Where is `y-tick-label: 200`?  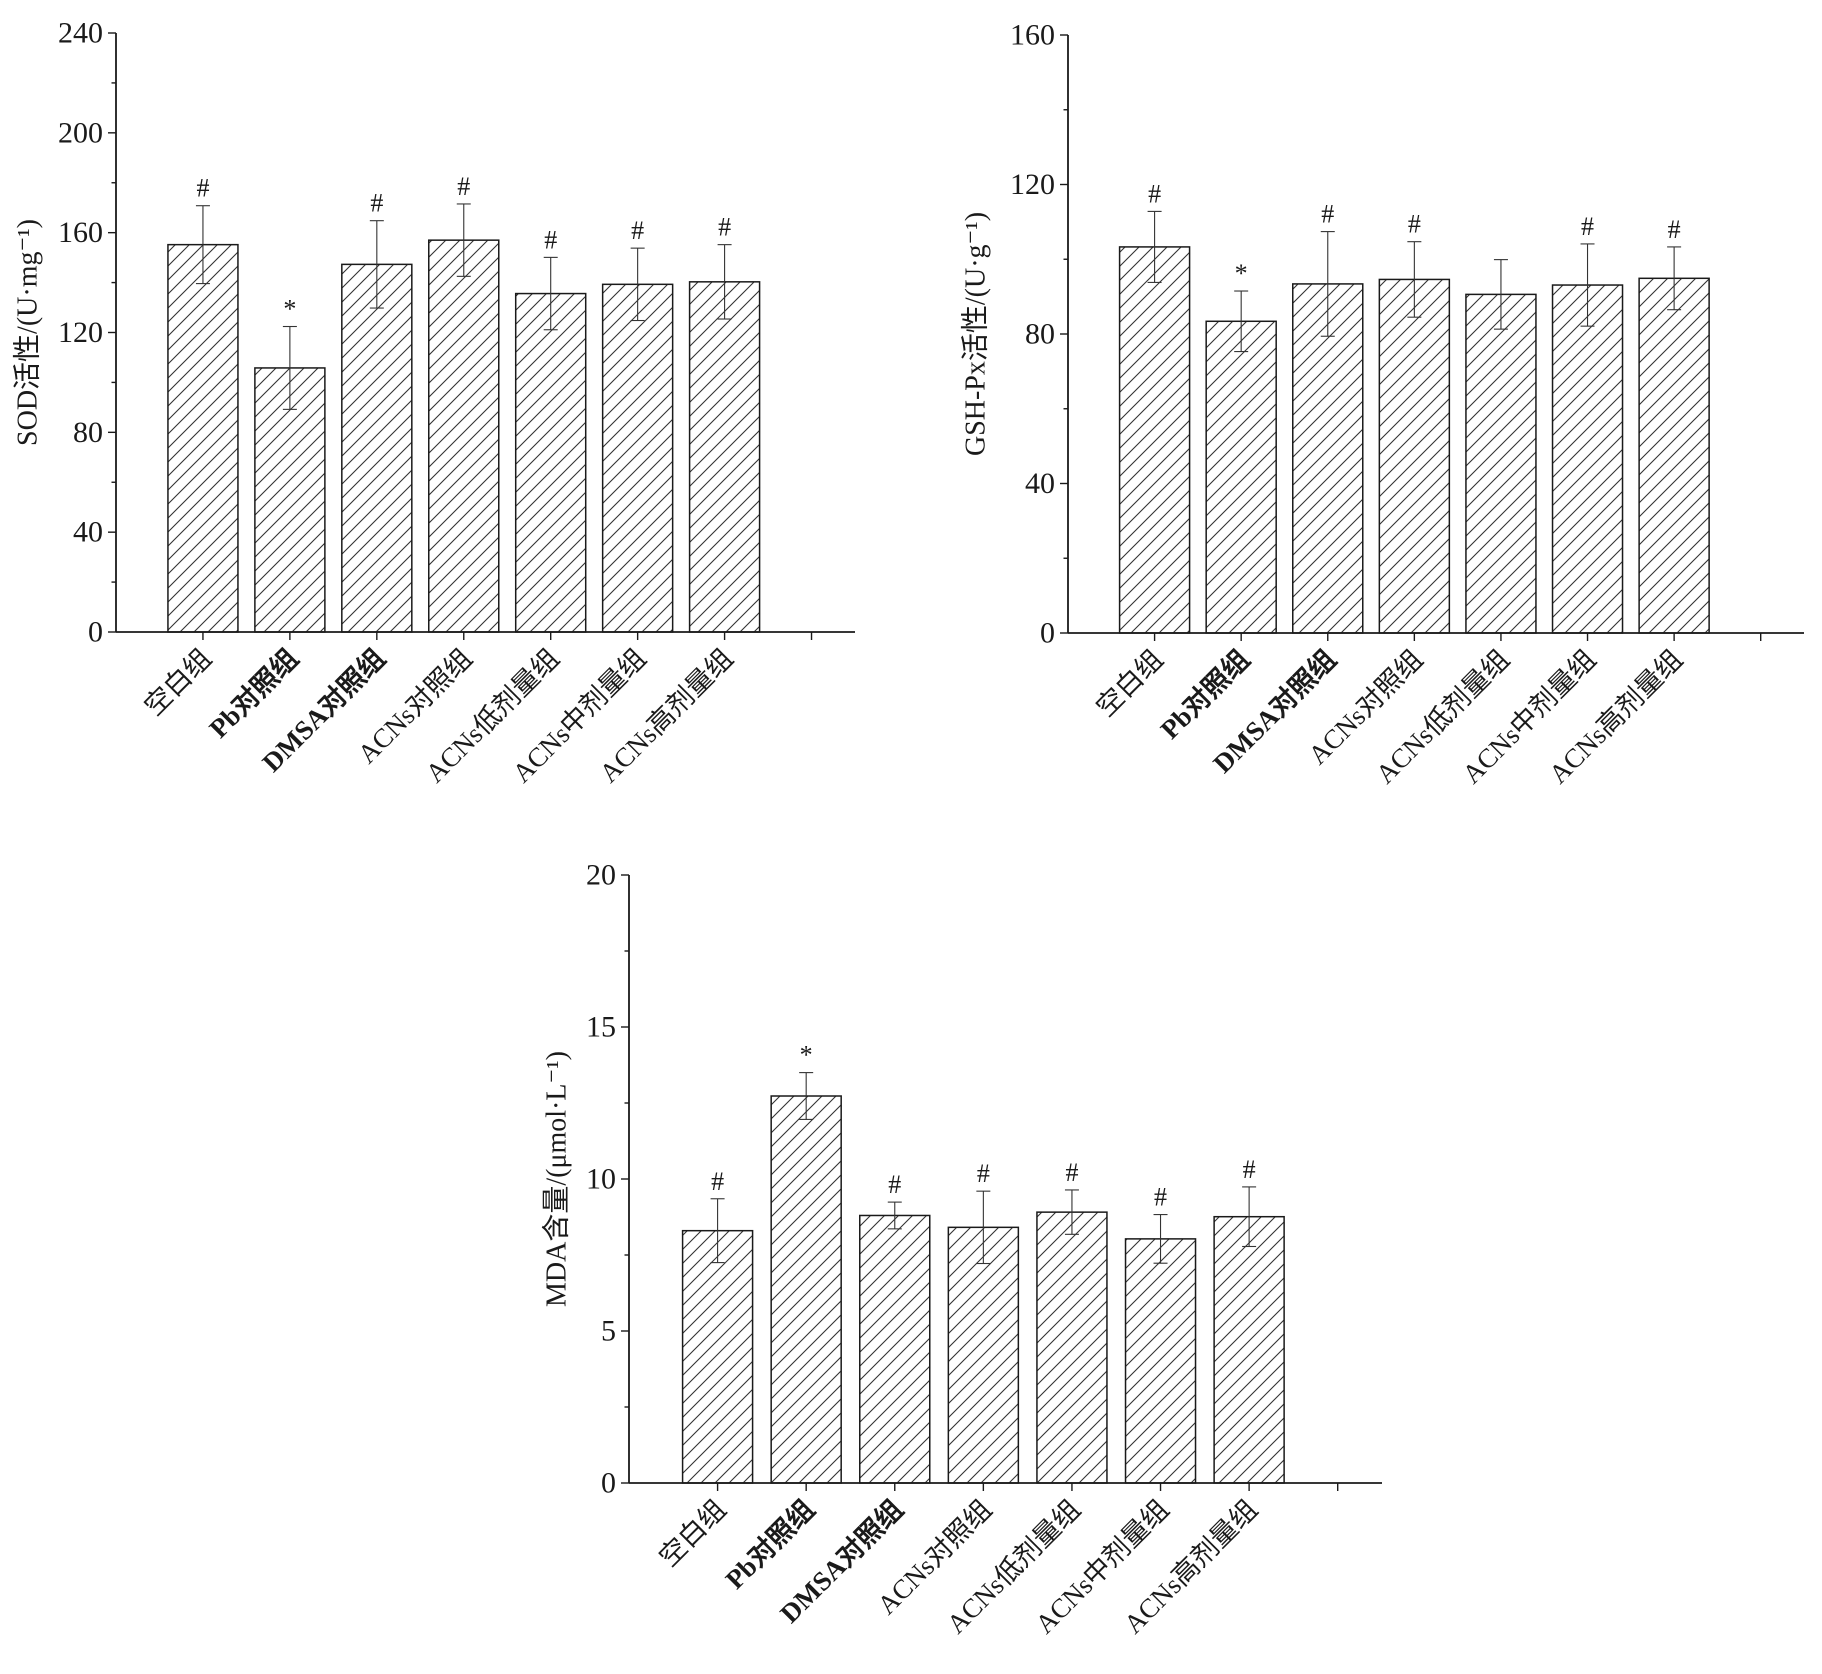
y-tick-label: 200 is located at coordinates (80, 132).